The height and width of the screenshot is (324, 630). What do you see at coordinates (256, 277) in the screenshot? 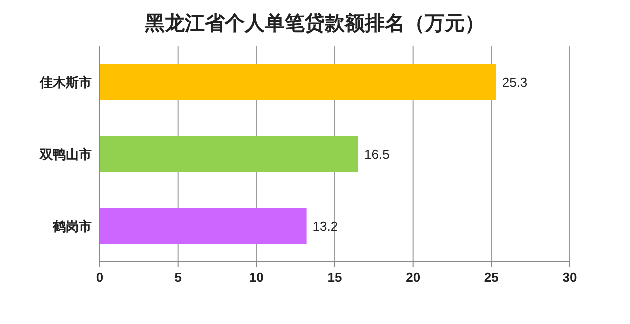
I see `x-tick-label: 10` at bounding box center [256, 277].